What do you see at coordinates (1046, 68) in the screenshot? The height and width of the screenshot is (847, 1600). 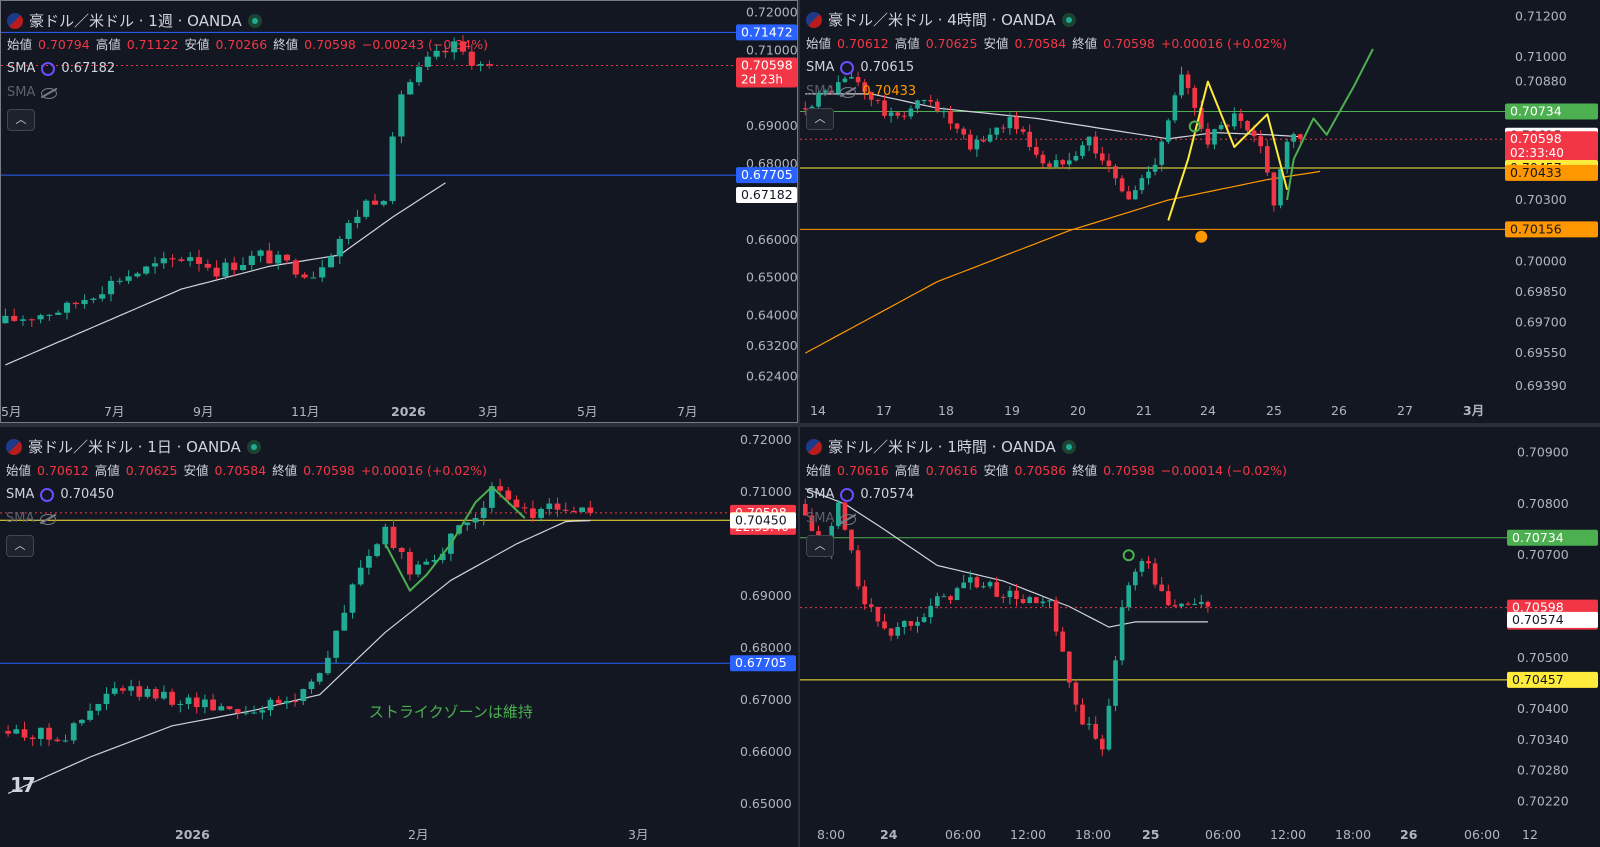 I see `indicator-sma-1: SMA 0.70615` at bounding box center [1046, 68].